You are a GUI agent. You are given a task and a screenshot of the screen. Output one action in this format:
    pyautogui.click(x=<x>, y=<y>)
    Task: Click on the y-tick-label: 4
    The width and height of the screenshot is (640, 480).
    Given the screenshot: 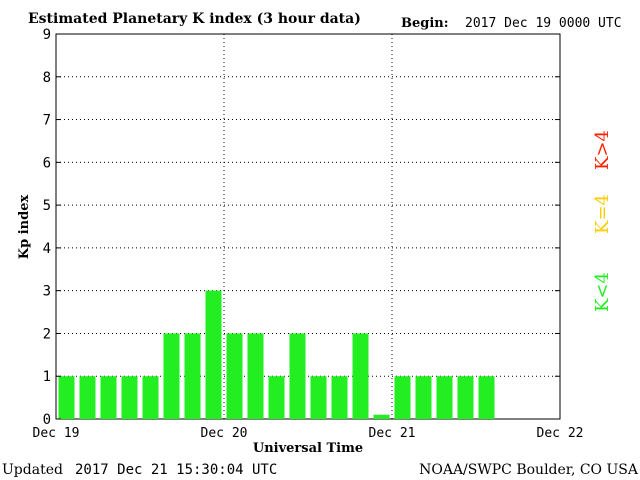 What is the action you would take?
    pyautogui.click(x=47, y=249)
    